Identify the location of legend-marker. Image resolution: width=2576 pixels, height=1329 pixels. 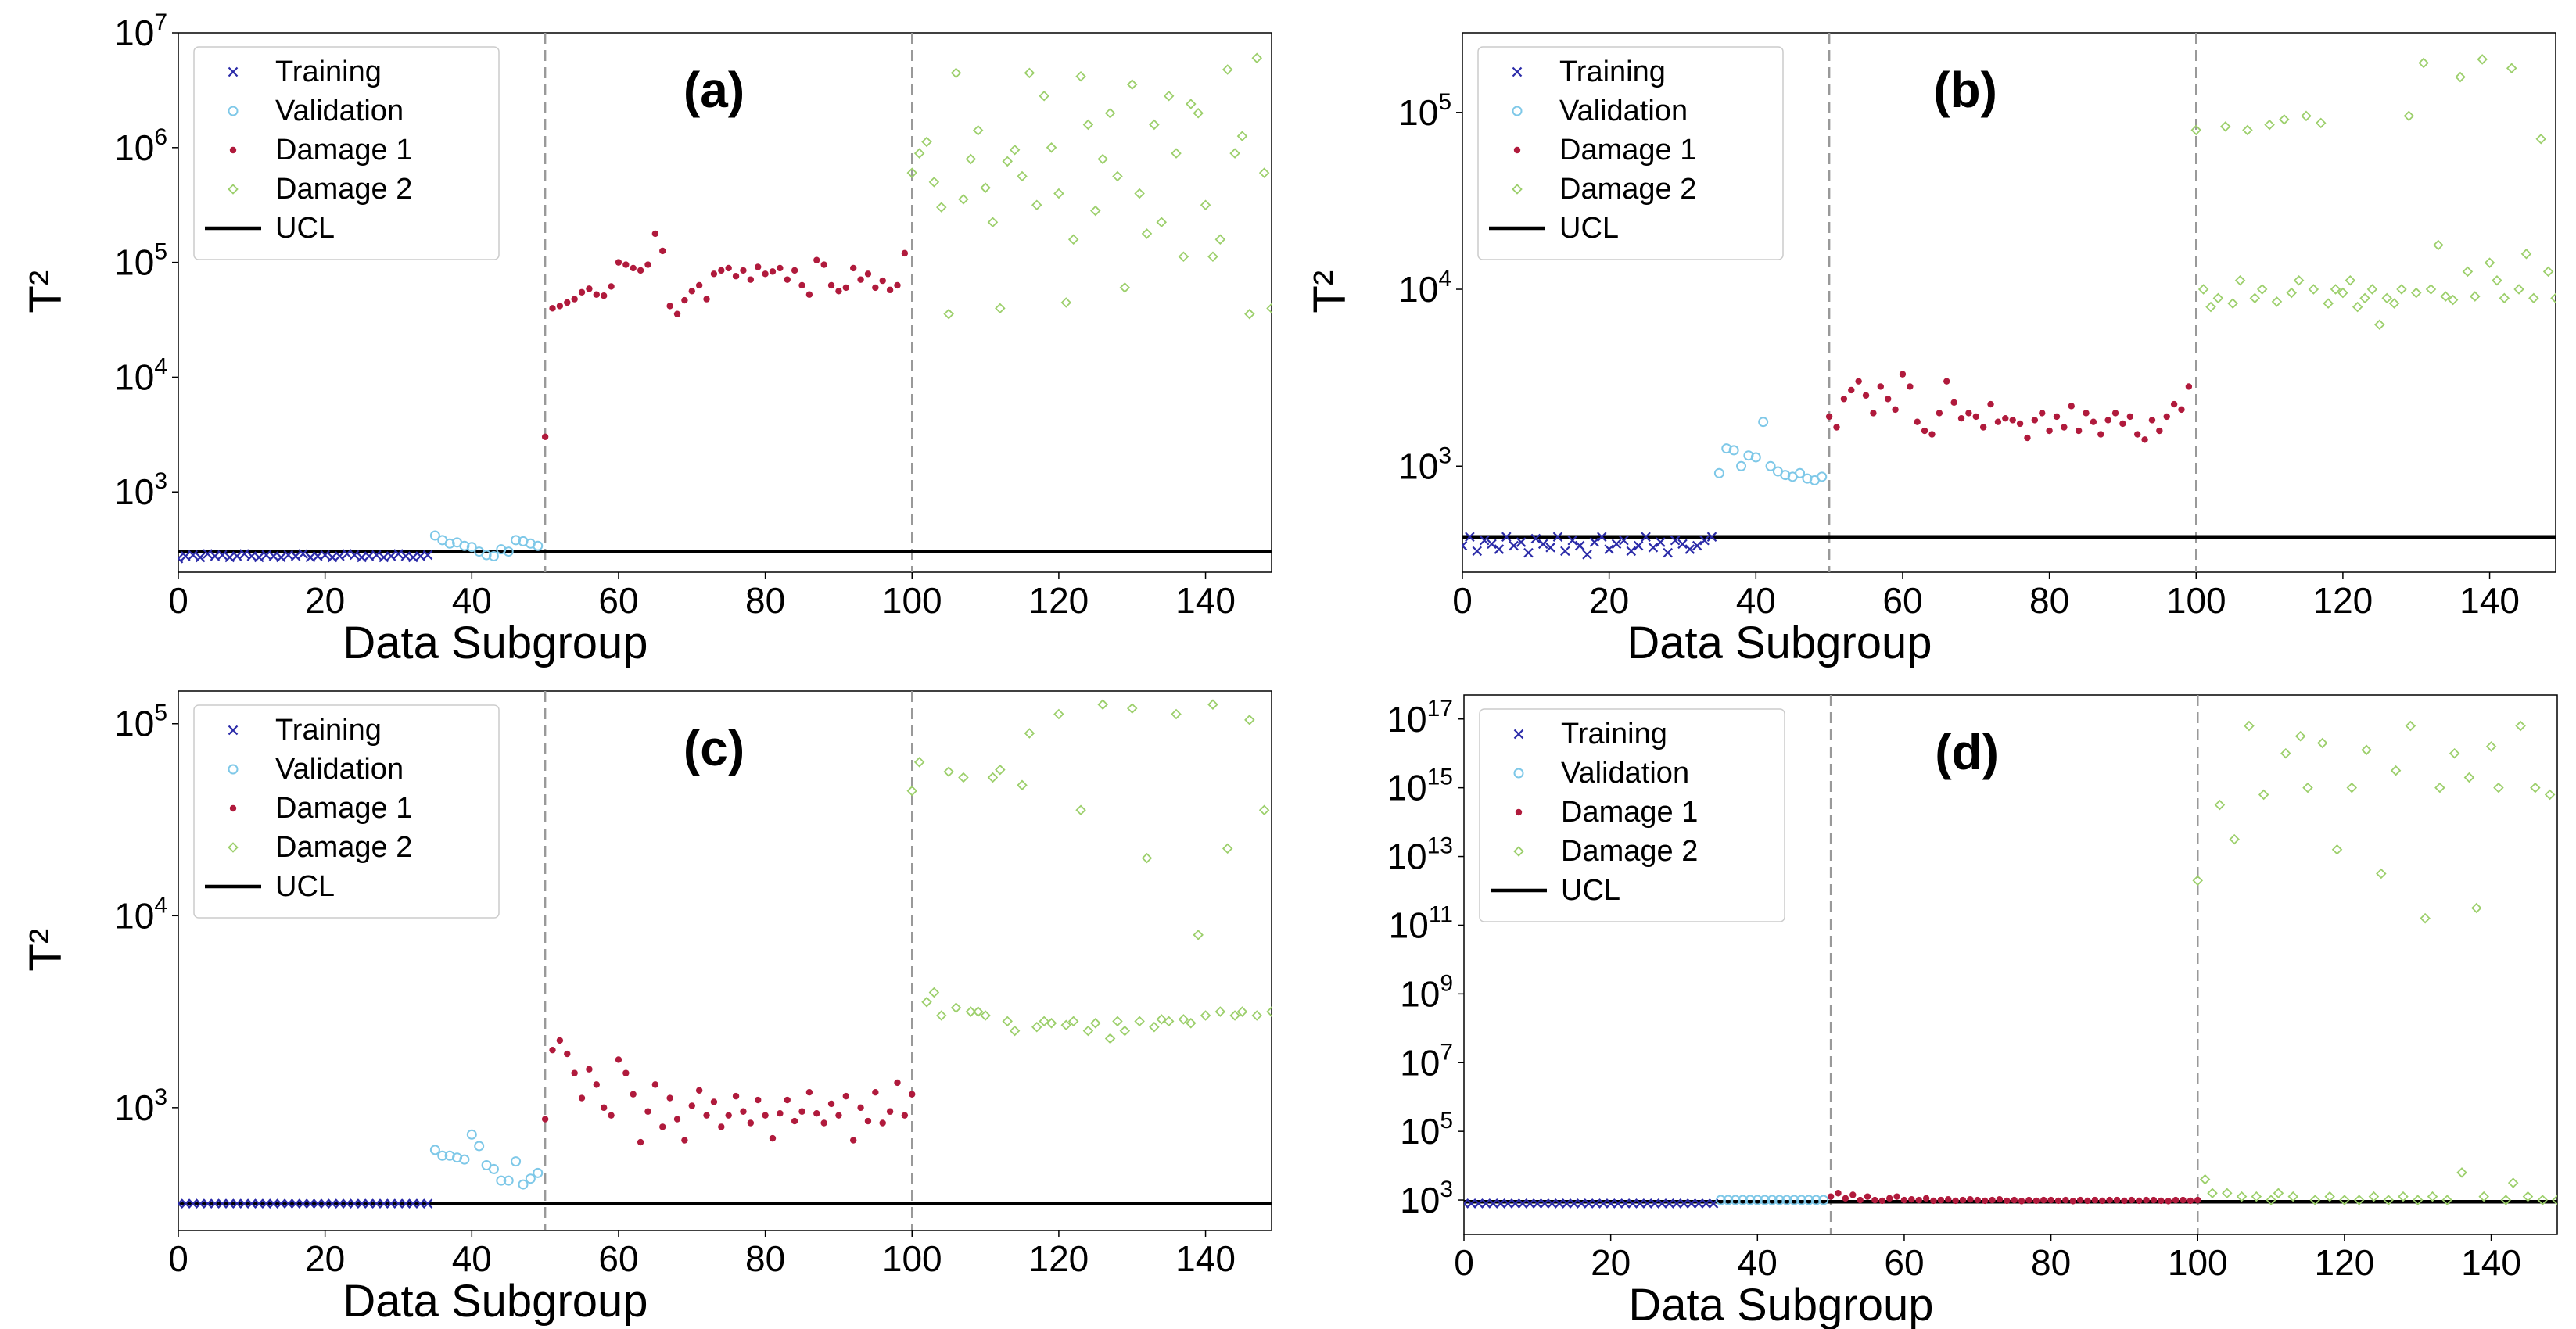
(1517, 189).